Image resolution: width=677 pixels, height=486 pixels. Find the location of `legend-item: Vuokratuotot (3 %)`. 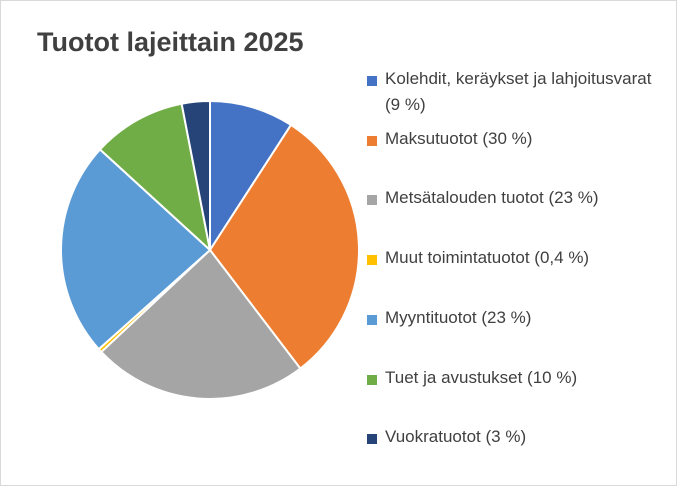

legend-item: Vuokratuotot (3 %) is located at coordinates (517, 438).